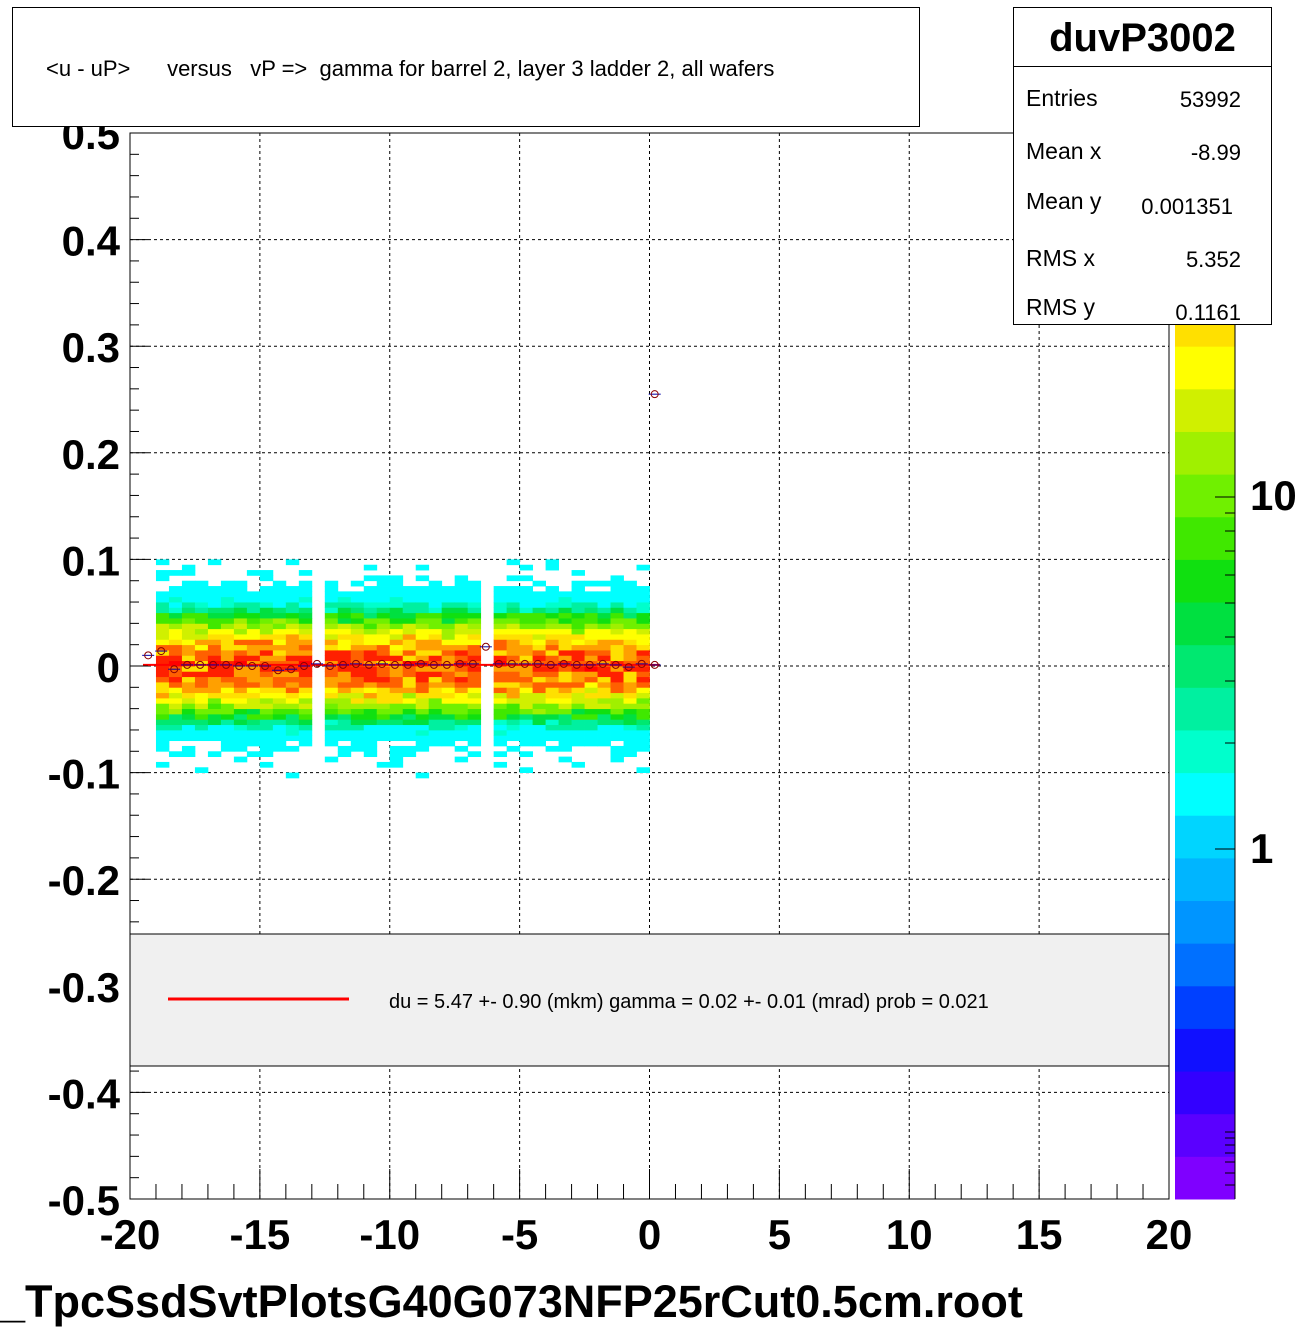 Image resolution: width=1299 pixels, height=1333 pixels. Describe the element at coordinates (91, 454) in the screenshot. I see `y-tick-label: 0.2` at that location.